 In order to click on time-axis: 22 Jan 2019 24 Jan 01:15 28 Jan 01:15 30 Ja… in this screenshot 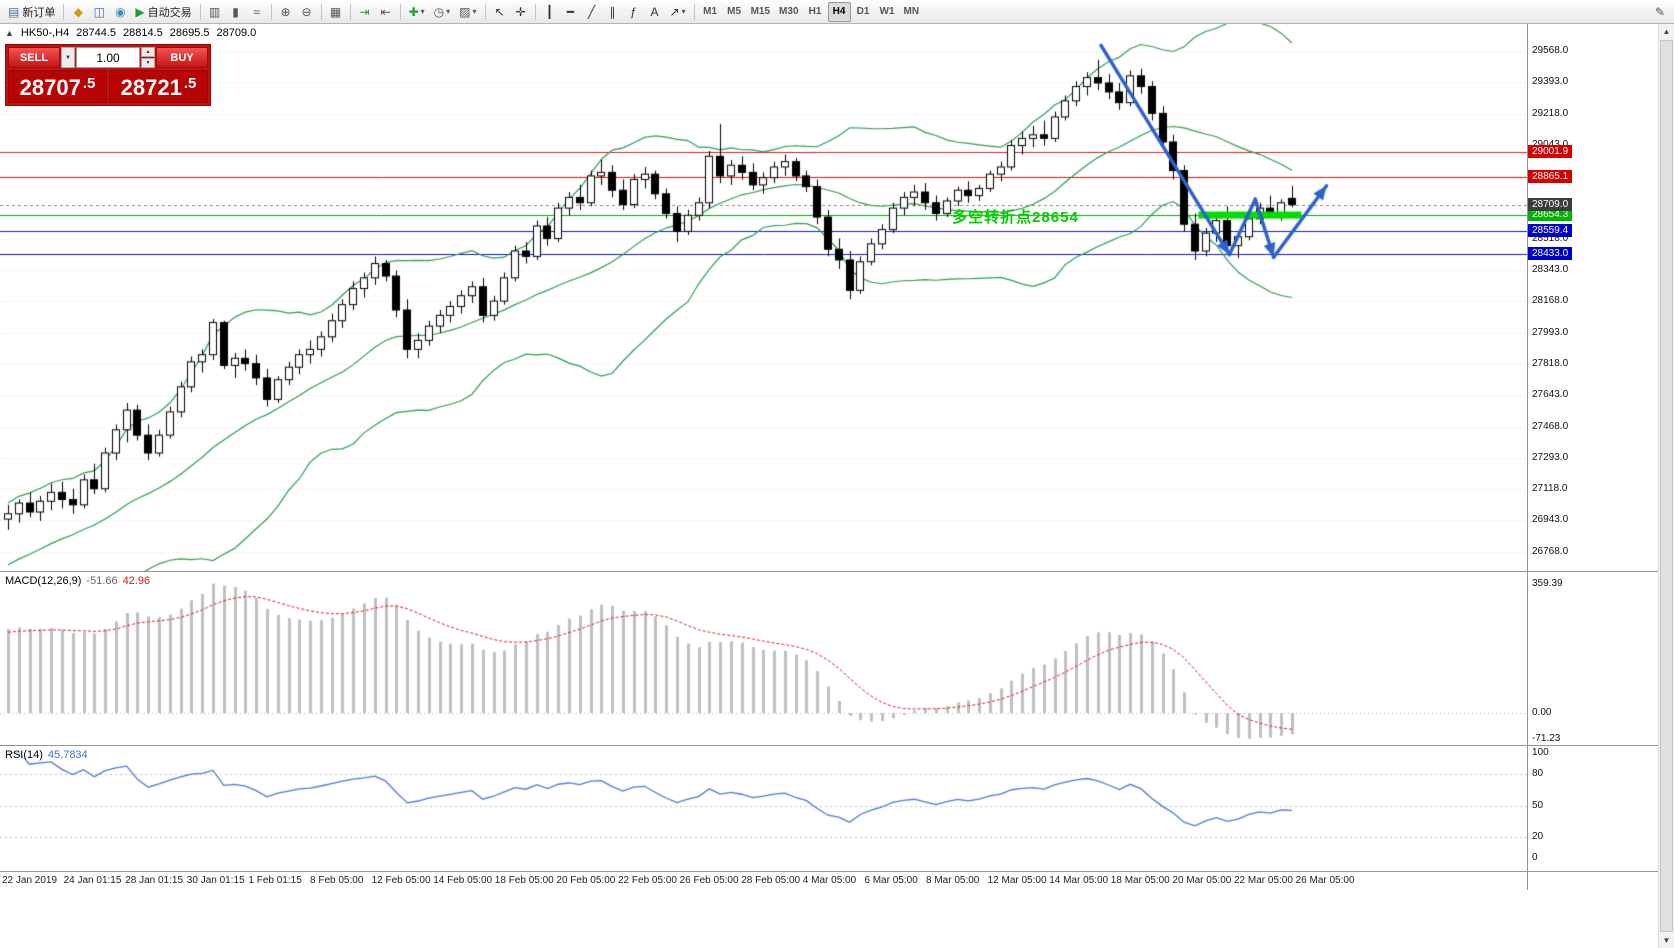, I will do `click(829, 881)`.